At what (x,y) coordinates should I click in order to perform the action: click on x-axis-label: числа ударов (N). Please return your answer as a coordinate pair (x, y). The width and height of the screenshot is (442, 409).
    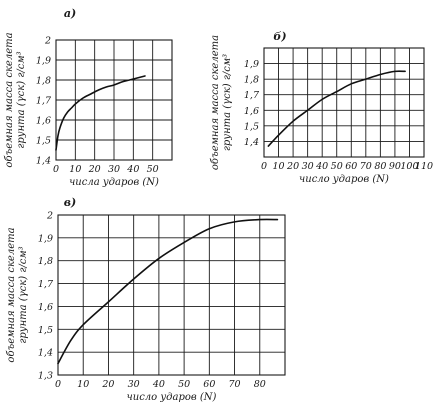
    Looking at the image, I should click on (114, 182).